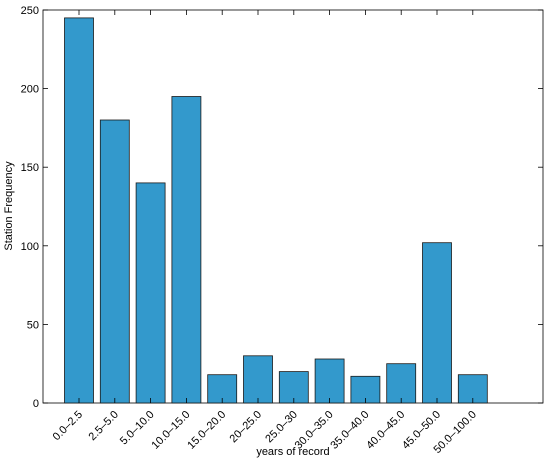 The image size is (550, 459). I want to click on y-tick-label-3: 150, so click(30, 168).